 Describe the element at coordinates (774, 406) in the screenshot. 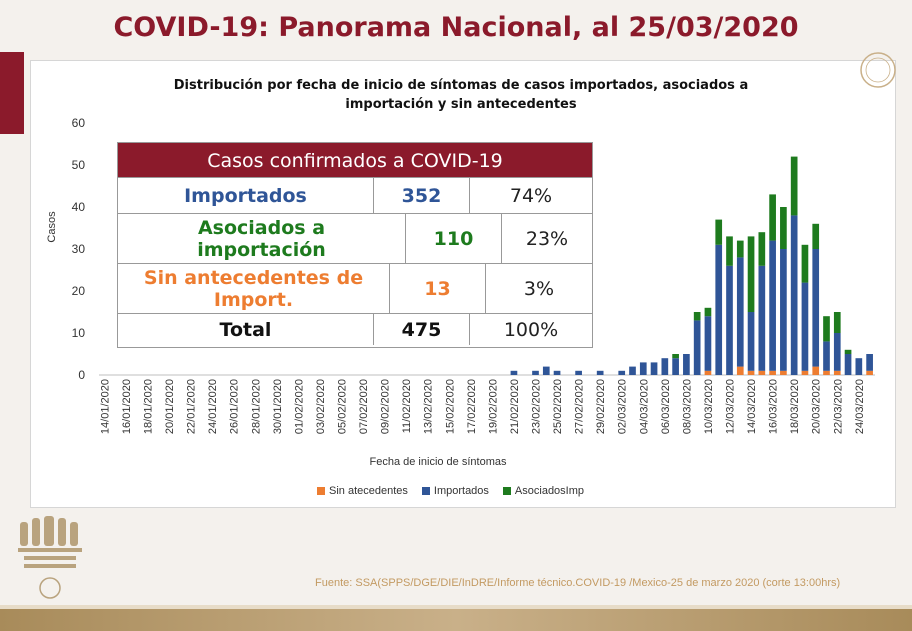

I see `x-tick-label: 16/03/2020` at that location.